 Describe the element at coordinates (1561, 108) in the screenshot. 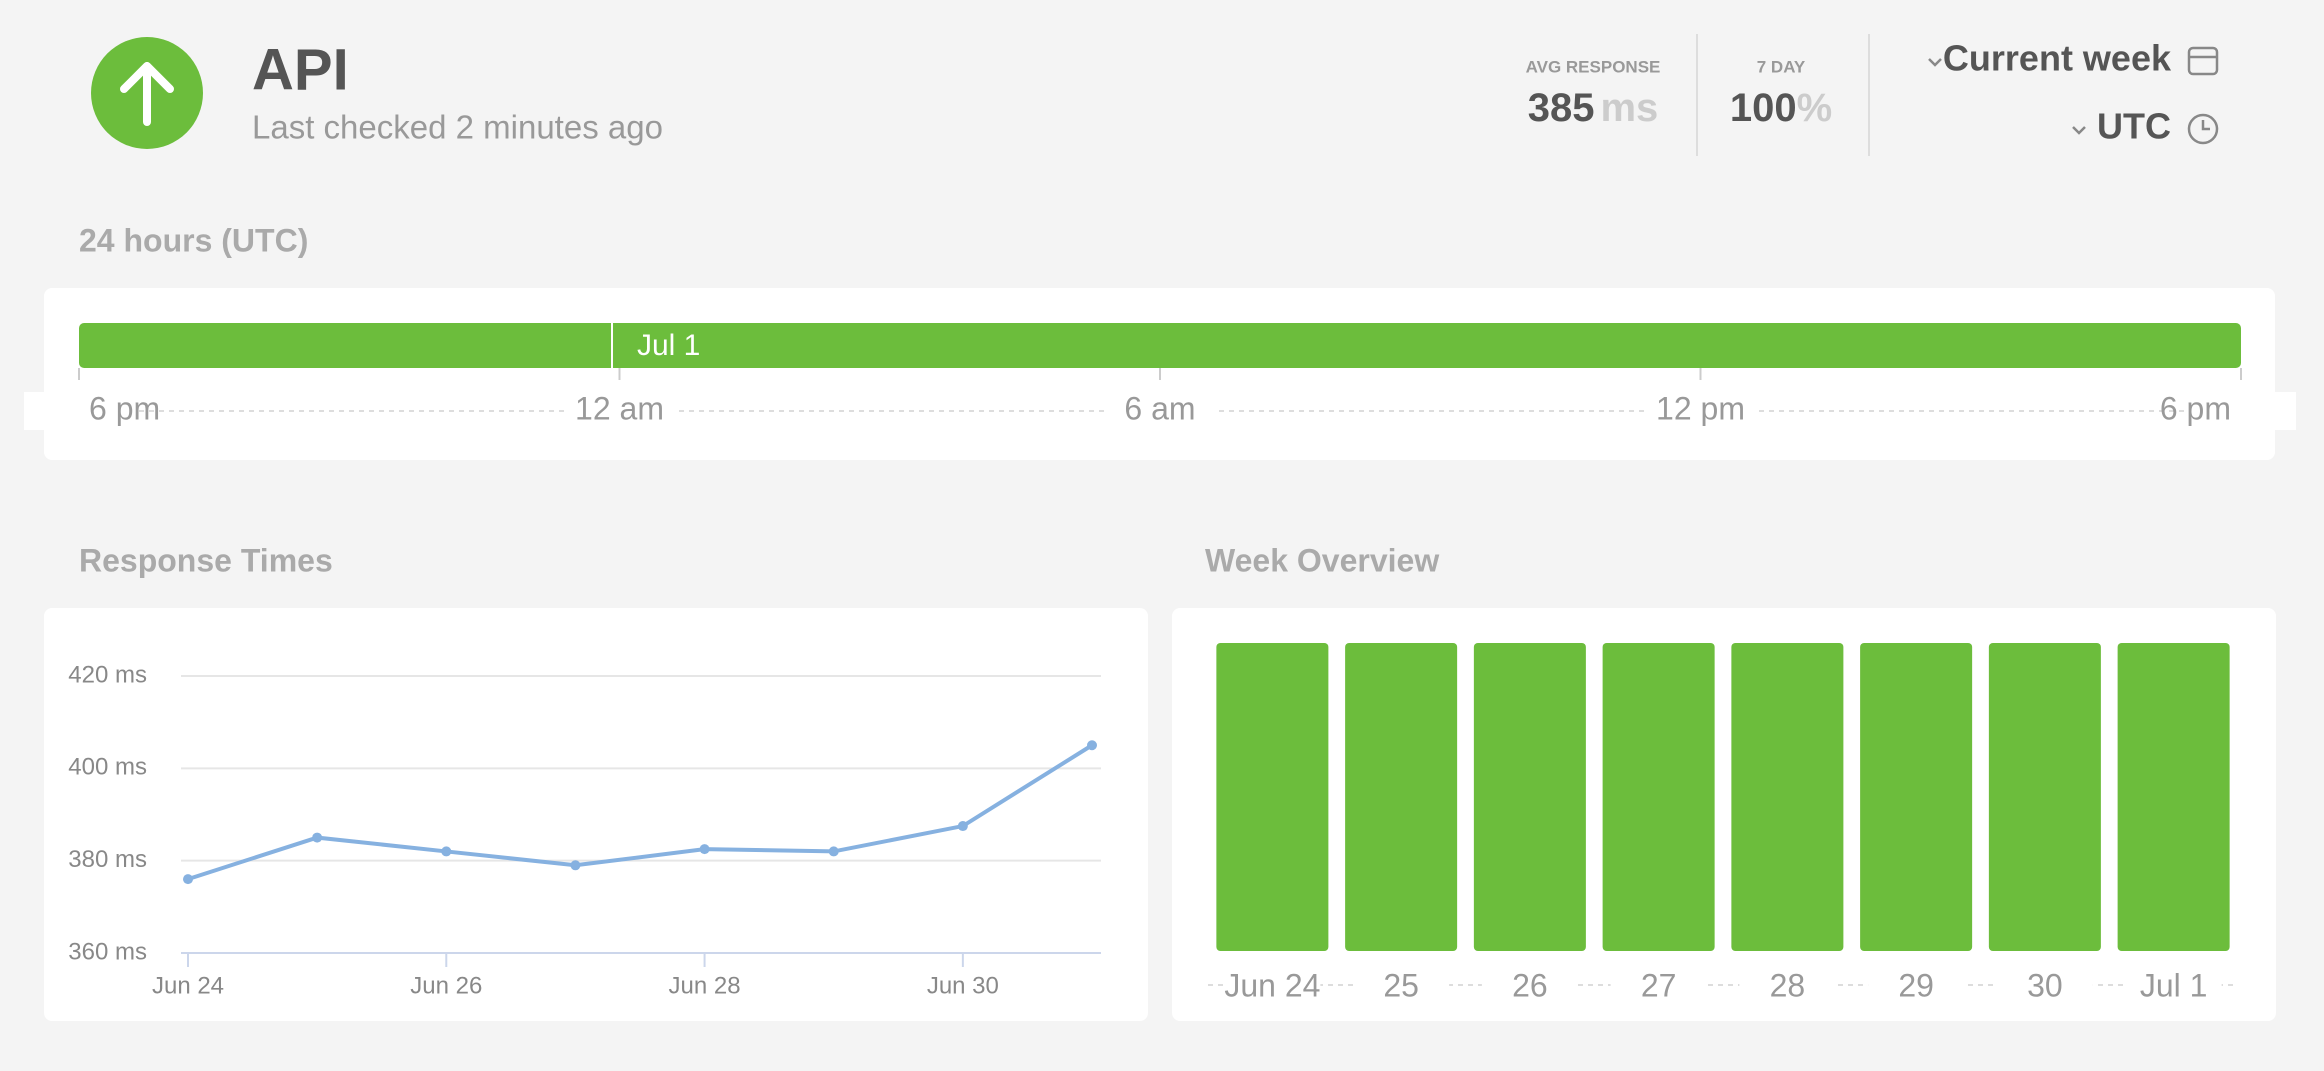

I see `stat-number: 385` at that location.